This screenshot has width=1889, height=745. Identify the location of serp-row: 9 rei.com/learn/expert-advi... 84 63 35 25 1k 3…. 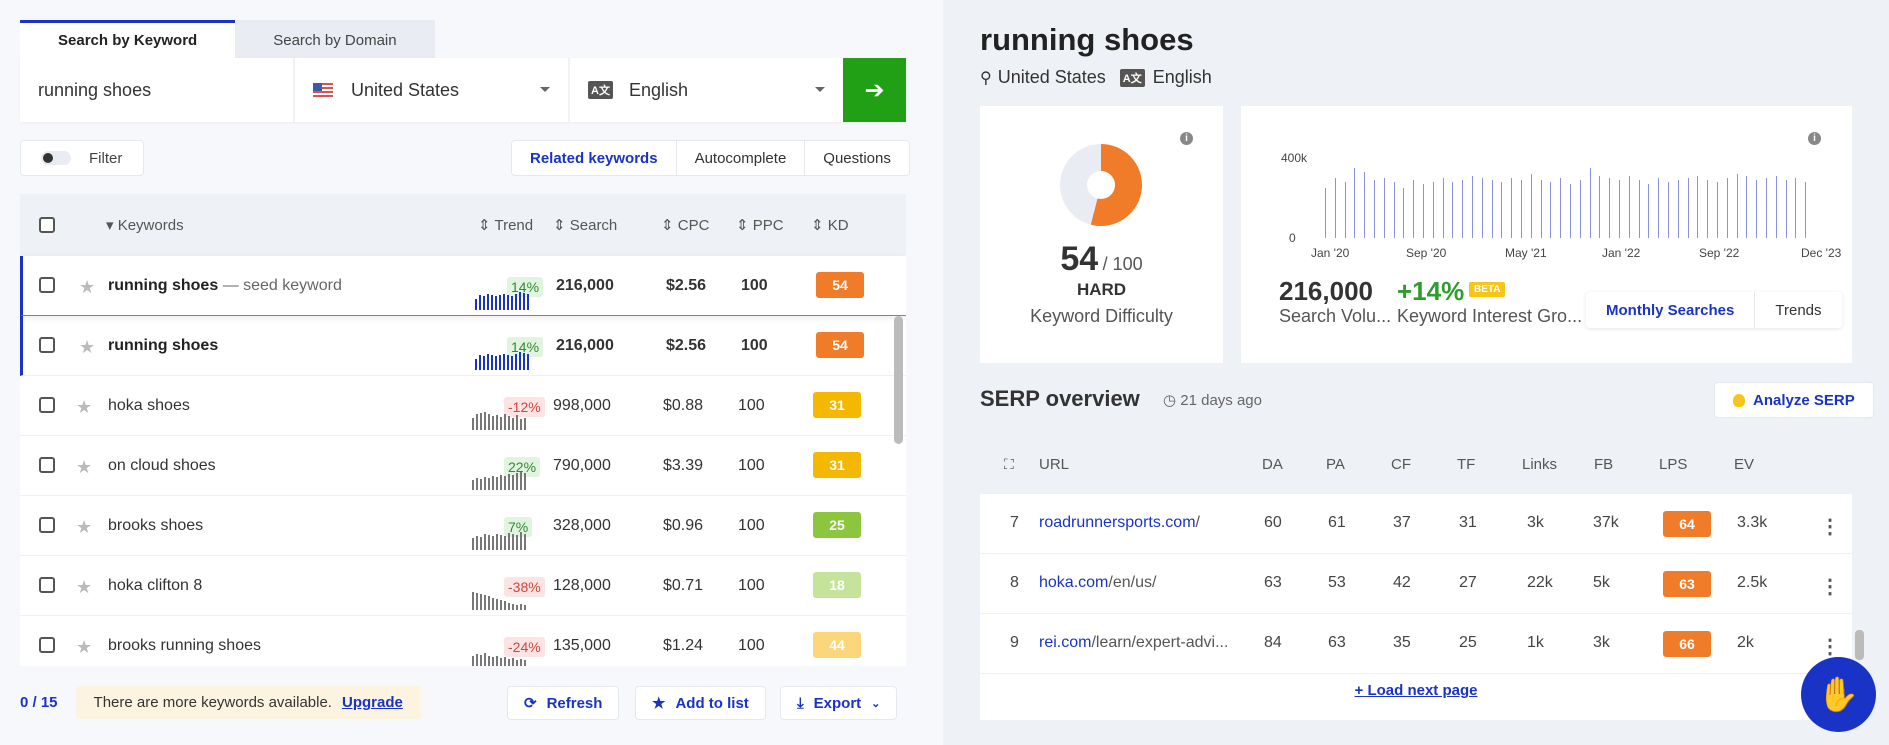
(1416, 644).